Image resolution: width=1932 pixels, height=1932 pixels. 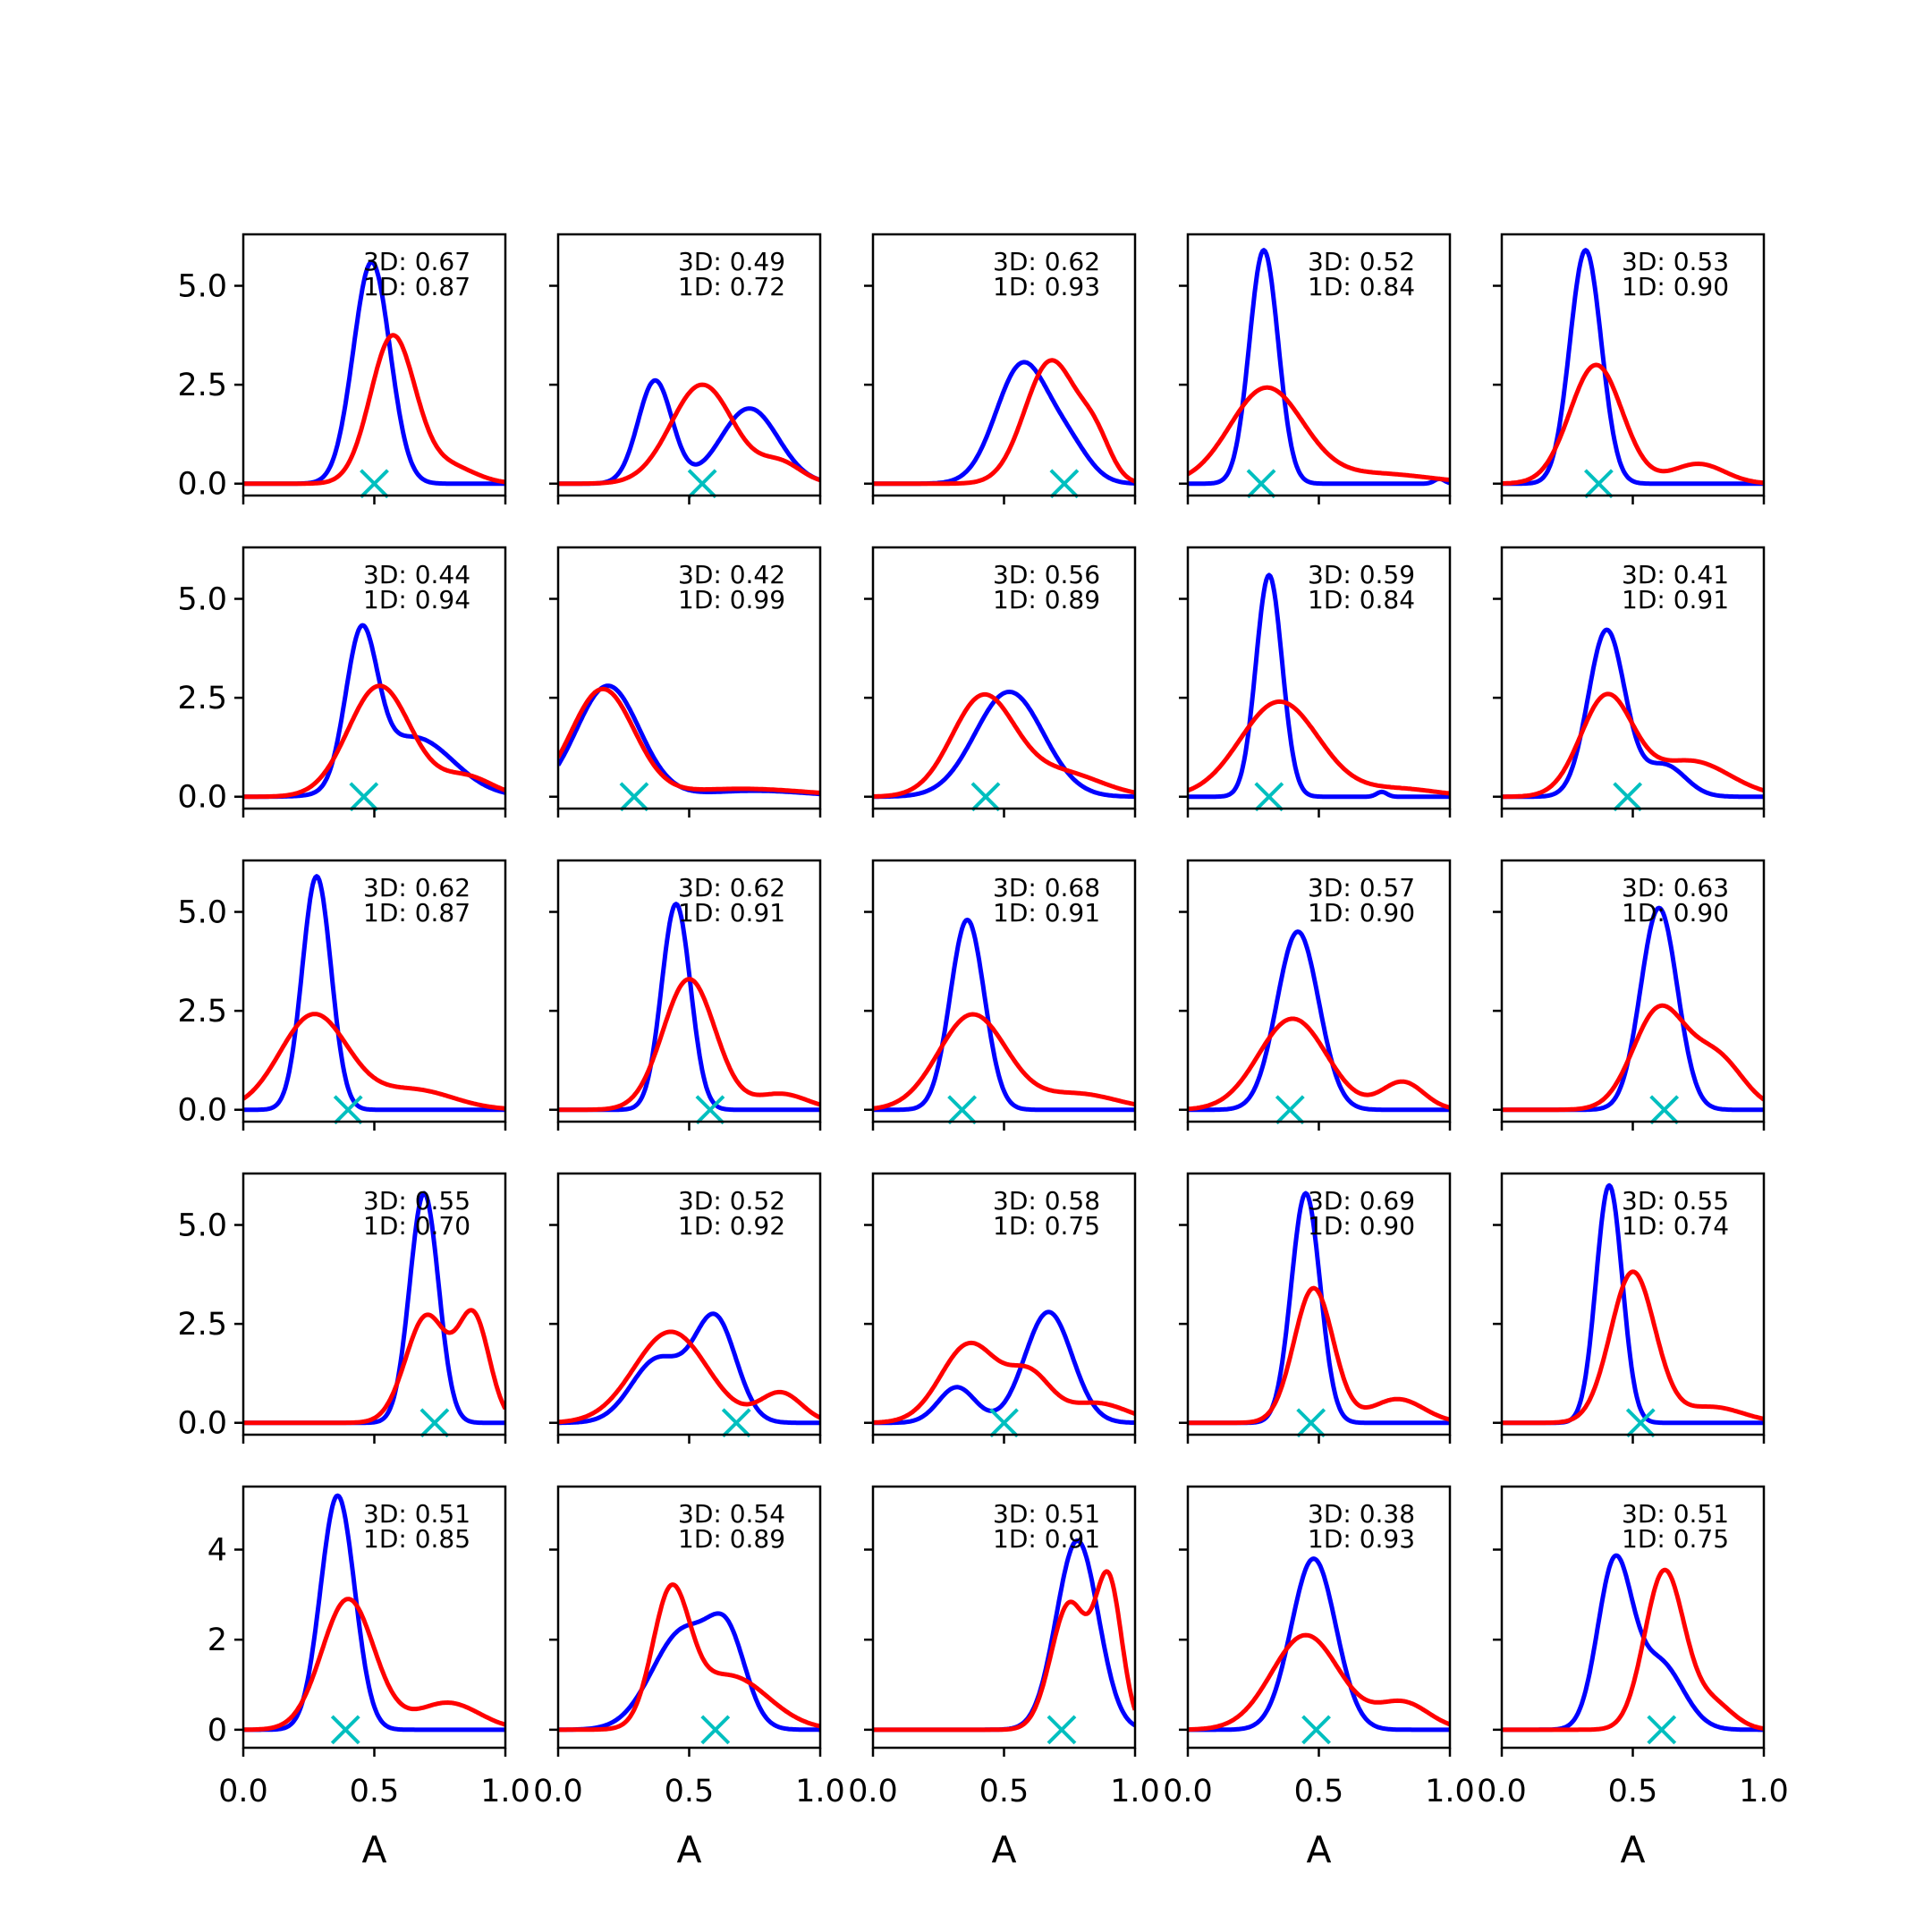 What do you see at coordinates (1675, 887) in the screenshot?
I see `label-3d: 3D: 0.63` at bounding box center [1675, 887].